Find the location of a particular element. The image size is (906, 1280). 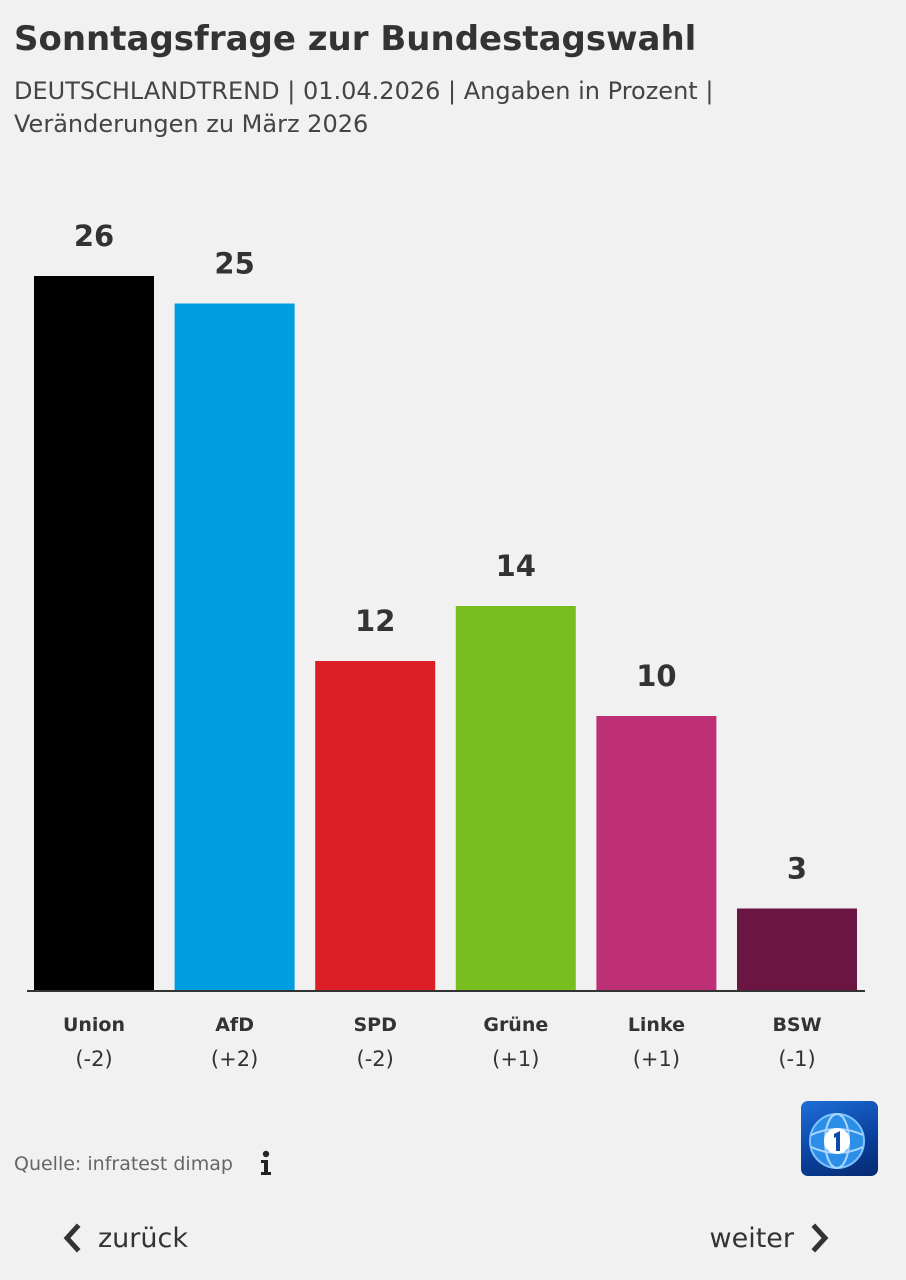

change-label-union: (-2) is located at coordinates (93, 1059).